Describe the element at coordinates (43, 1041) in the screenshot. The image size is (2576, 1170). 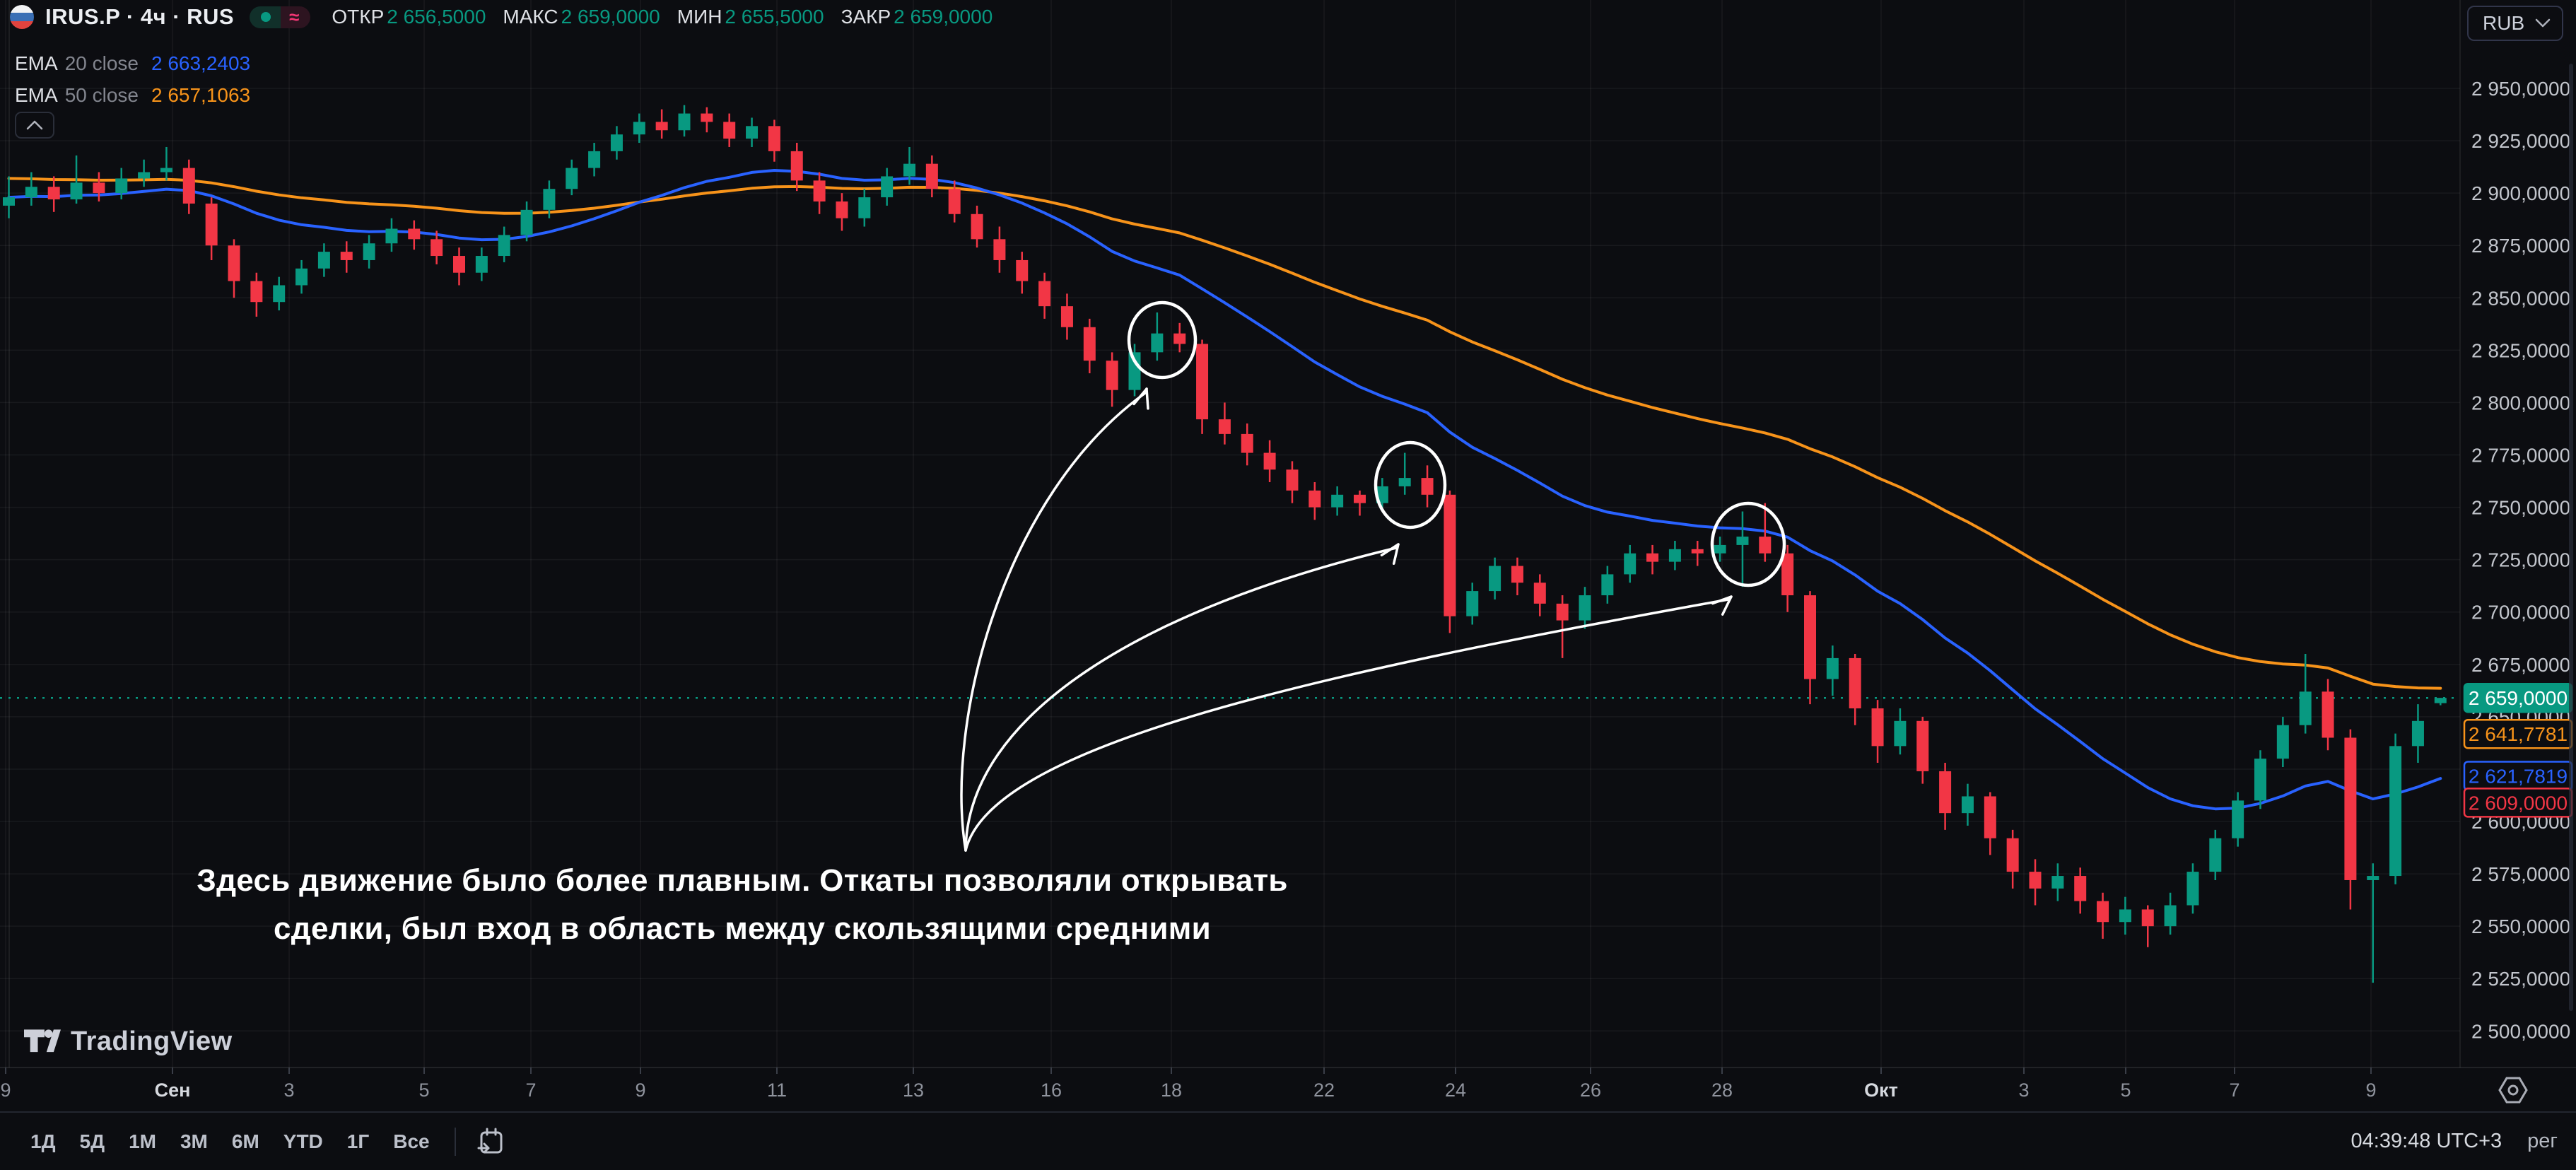
I see `tradingview-logo-icon` at that location.